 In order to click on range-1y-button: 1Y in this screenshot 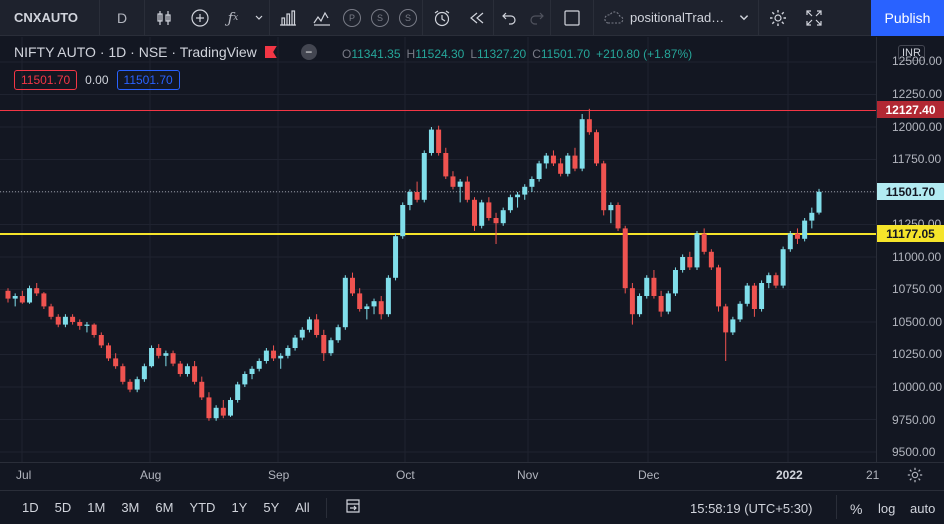, I will do `click(239, 507)`.